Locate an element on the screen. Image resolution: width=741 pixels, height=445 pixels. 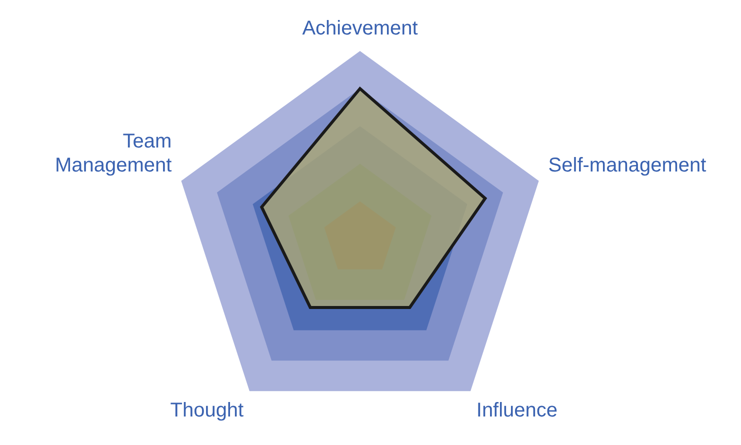
spoke-label: Achievement is located at coordinates (360, 29).